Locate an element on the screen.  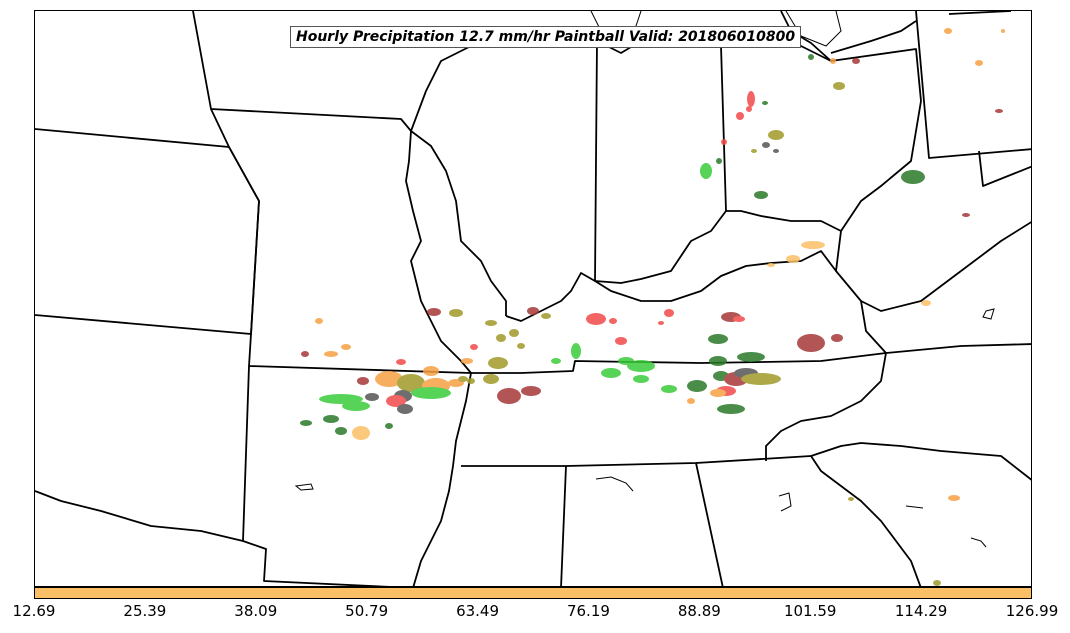
colorbar is located at coordinates (533, 593).